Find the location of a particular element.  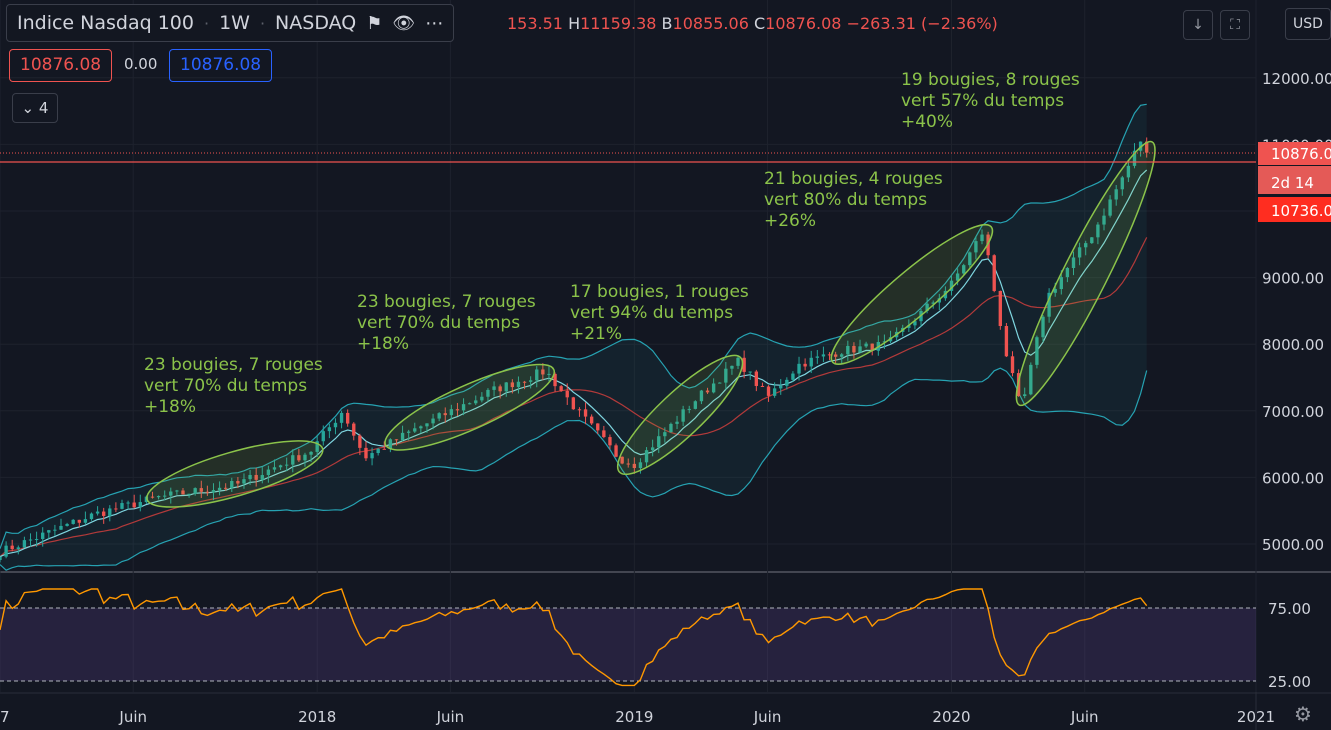

fullscreen-button: ⛶ is located at coordinates (1235, 25).